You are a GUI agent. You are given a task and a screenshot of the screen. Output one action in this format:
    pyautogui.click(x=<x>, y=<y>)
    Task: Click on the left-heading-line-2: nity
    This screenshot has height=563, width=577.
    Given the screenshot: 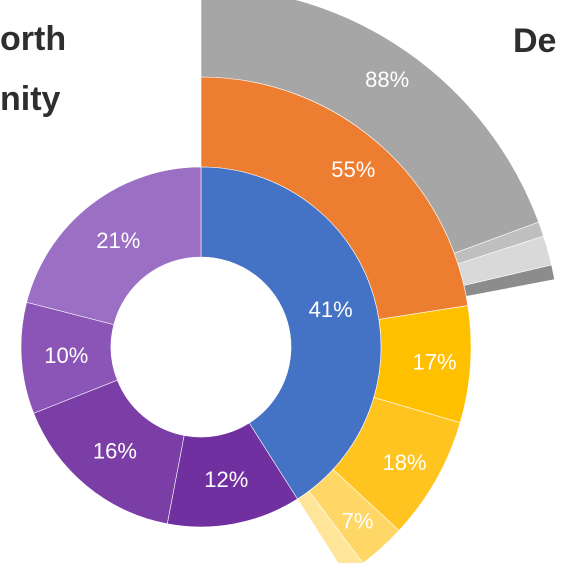 What is the action you would take?
    pyautogui.click(x=30, y=99)
    